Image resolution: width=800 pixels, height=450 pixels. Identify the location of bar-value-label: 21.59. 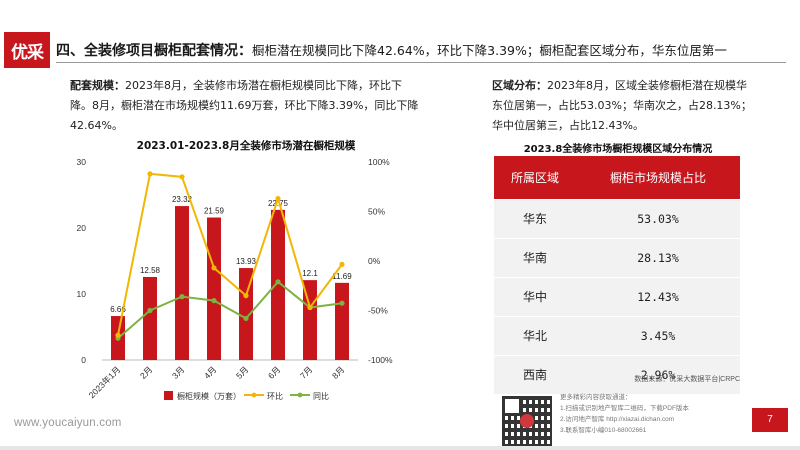
(214, 211).